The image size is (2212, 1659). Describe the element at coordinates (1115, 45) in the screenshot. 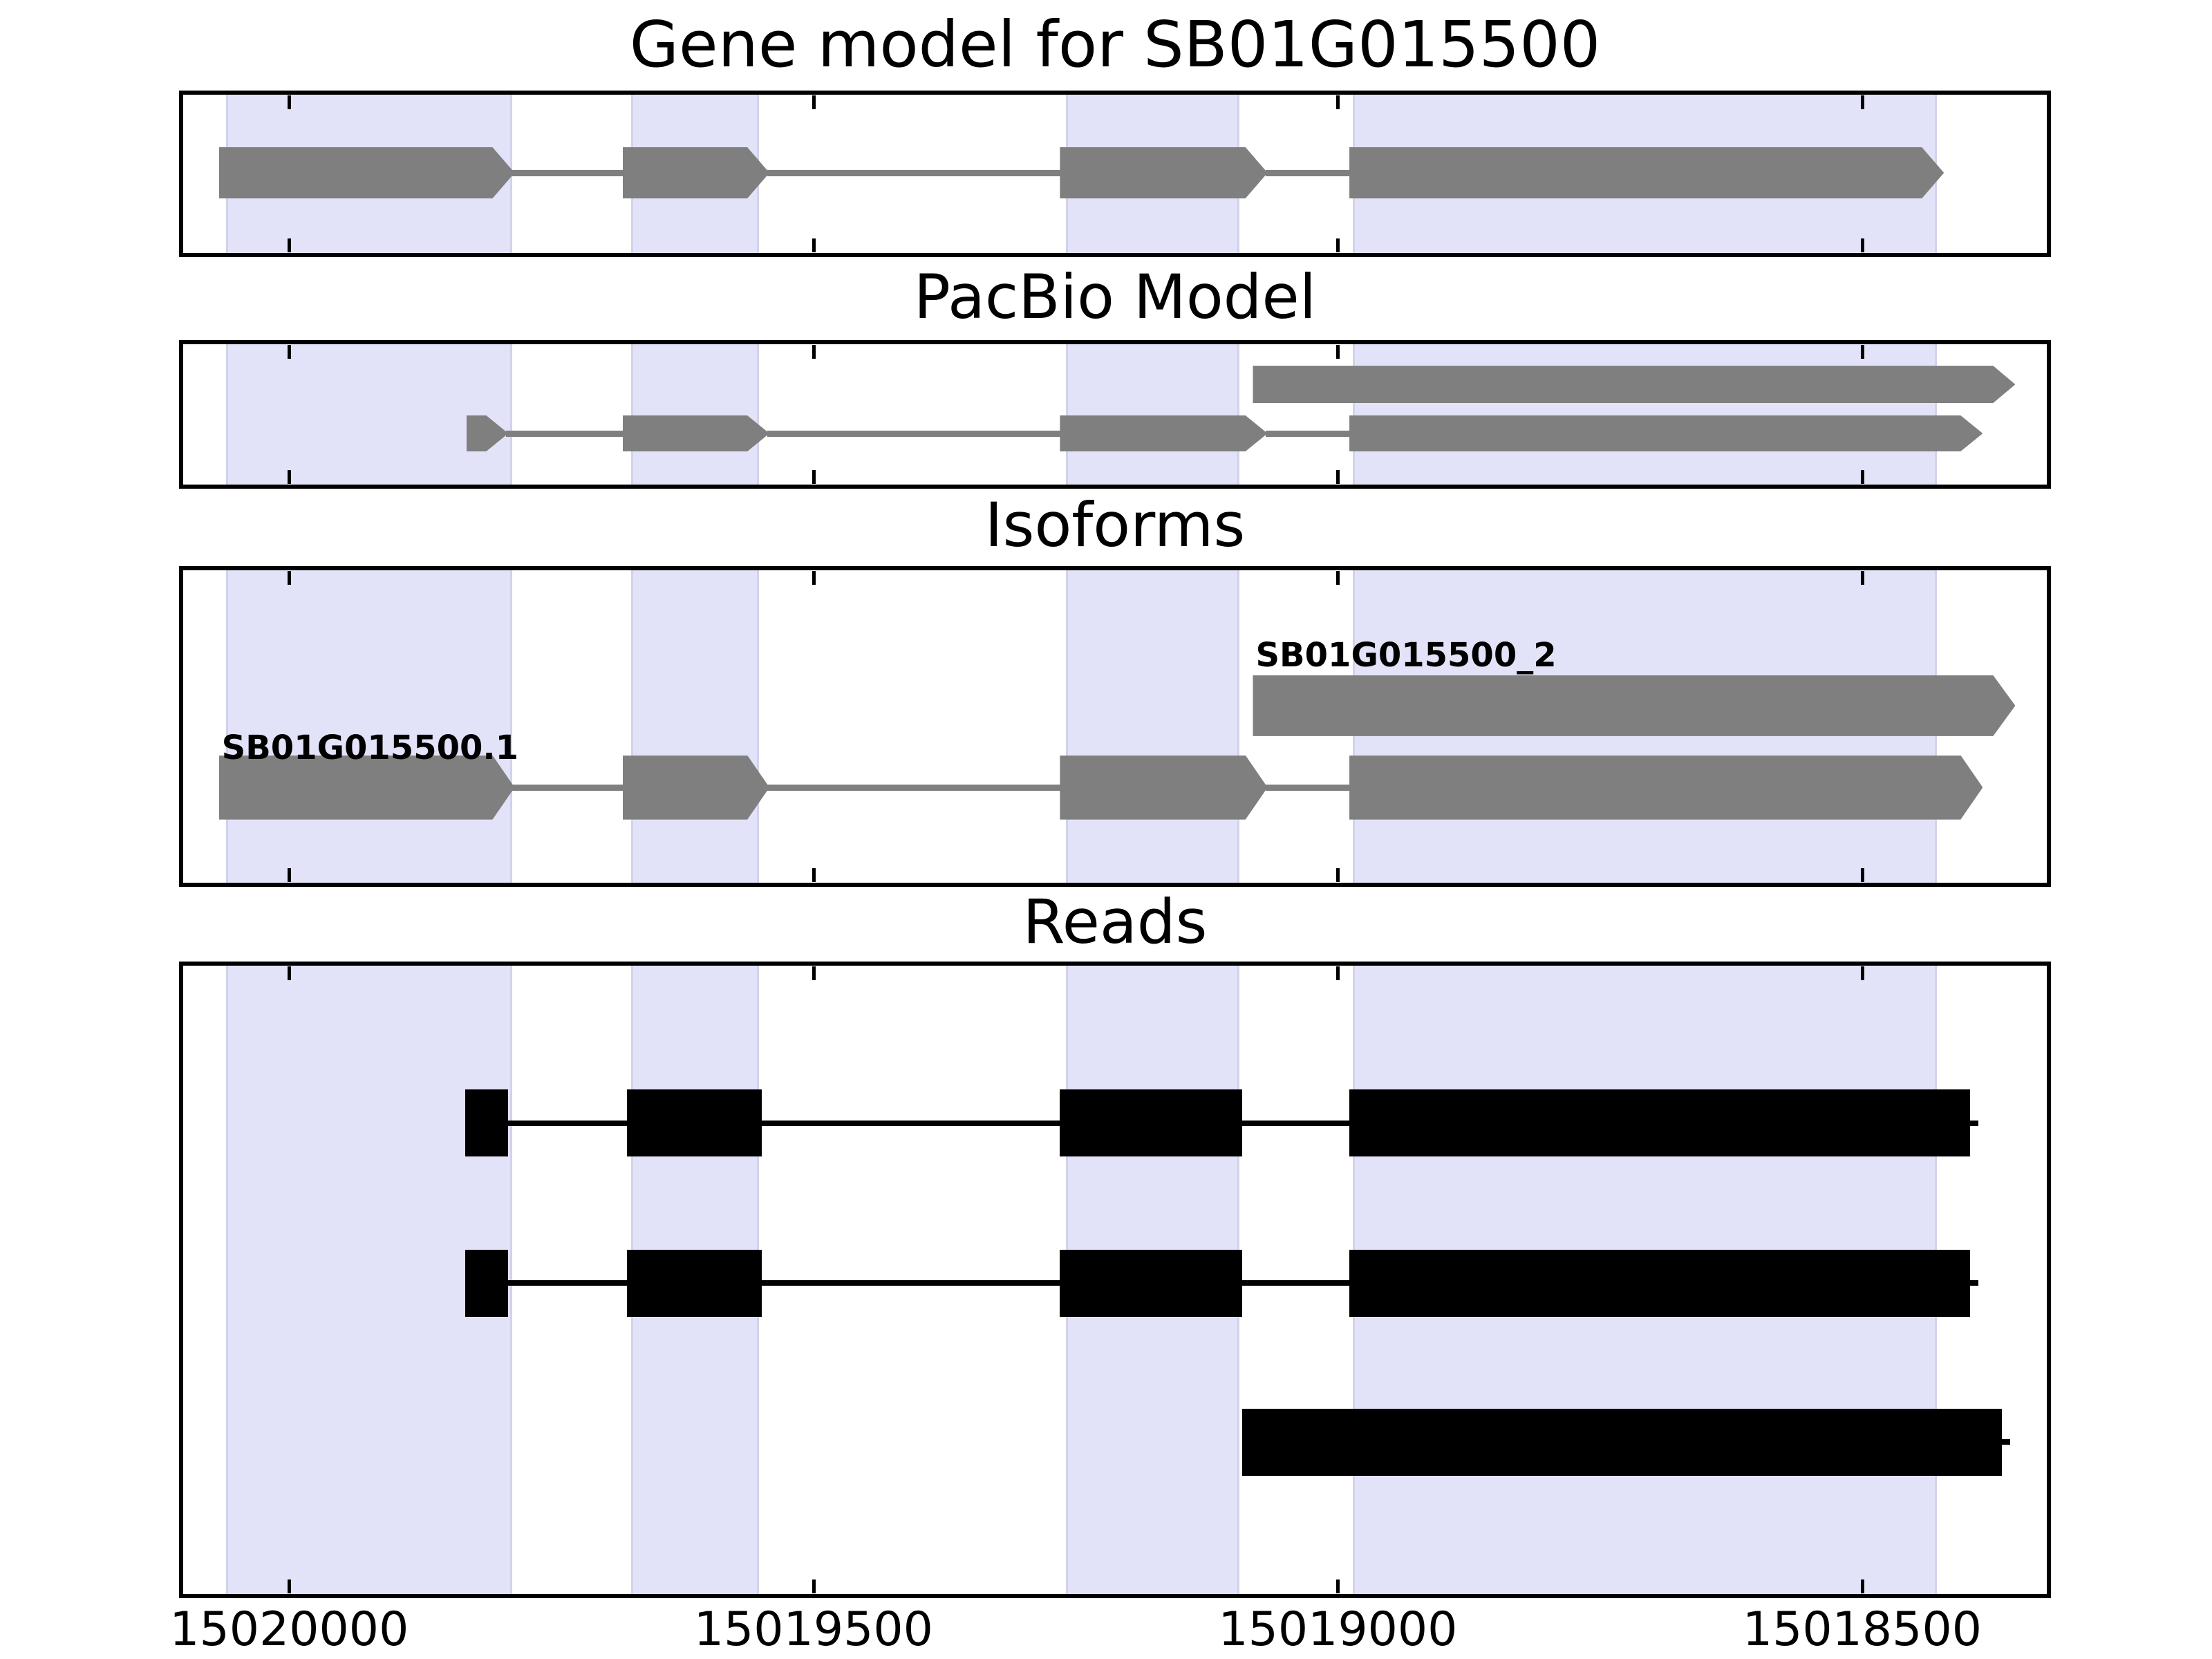

I see `title-gene-model: Gene model for SB01G015500` at that location.